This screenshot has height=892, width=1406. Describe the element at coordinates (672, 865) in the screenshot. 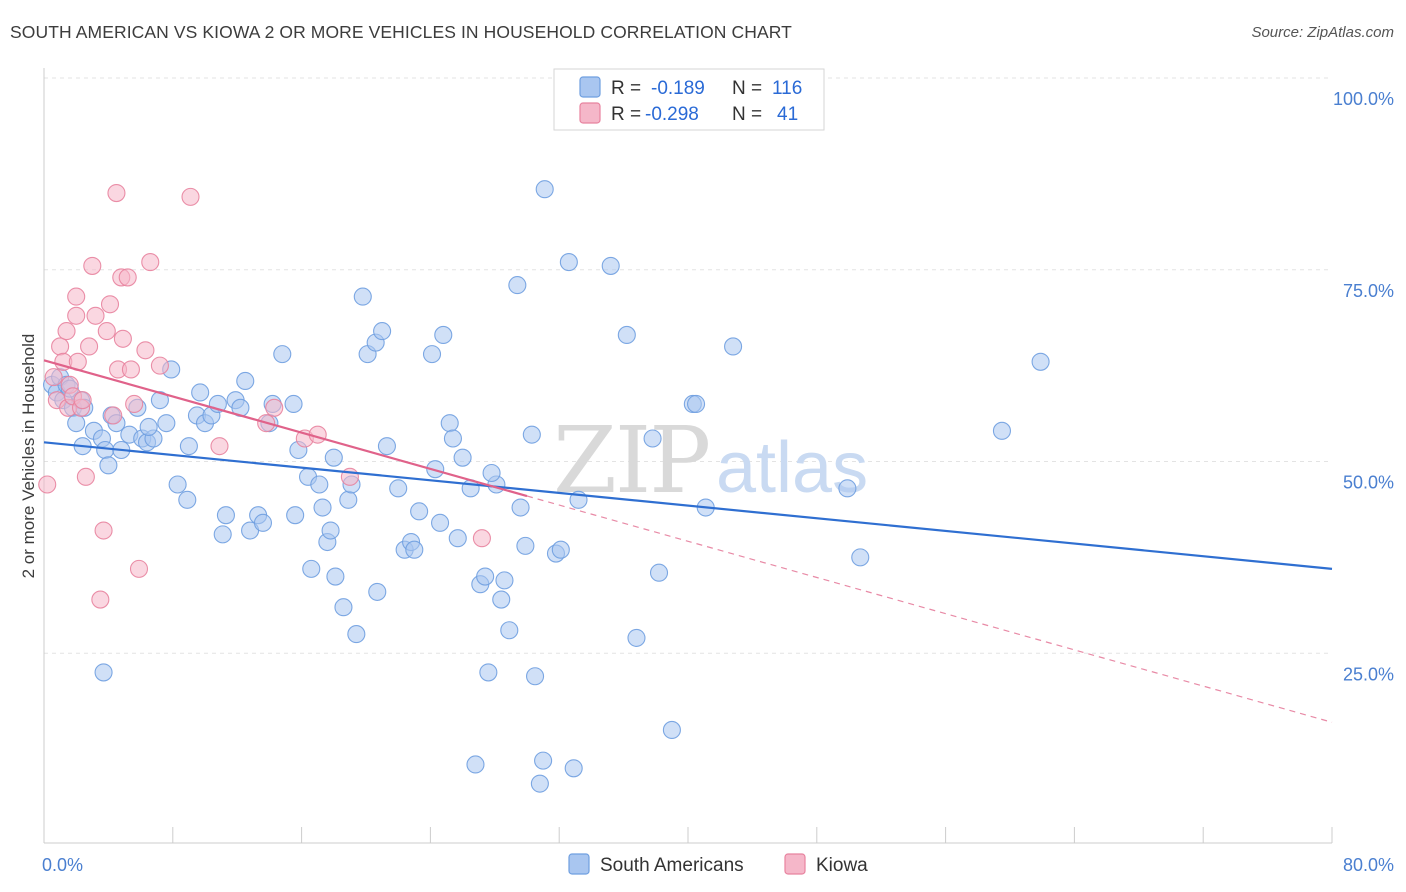

I see `bottom-legend-label-south-americans: South Americans` at that location.